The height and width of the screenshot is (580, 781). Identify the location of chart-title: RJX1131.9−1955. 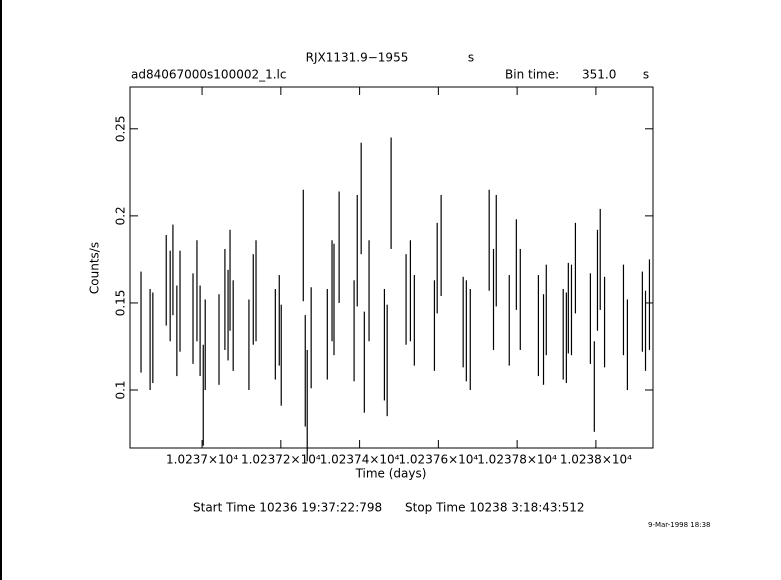
(357, 58).